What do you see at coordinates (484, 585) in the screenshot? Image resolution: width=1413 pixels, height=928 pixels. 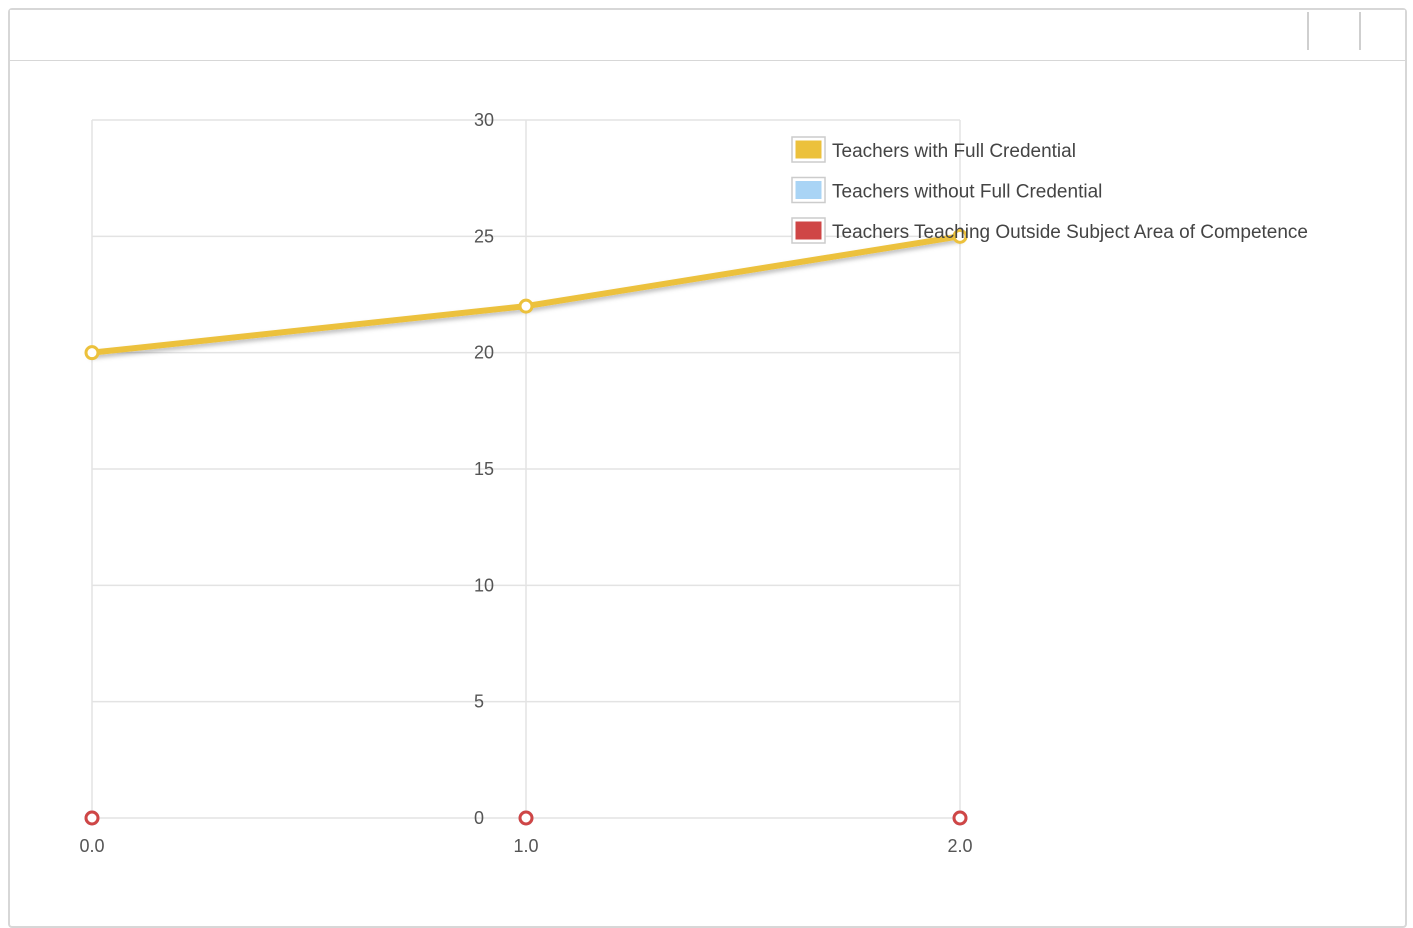 I see `y-tick-label: 10` at bounding box center [484, 585].